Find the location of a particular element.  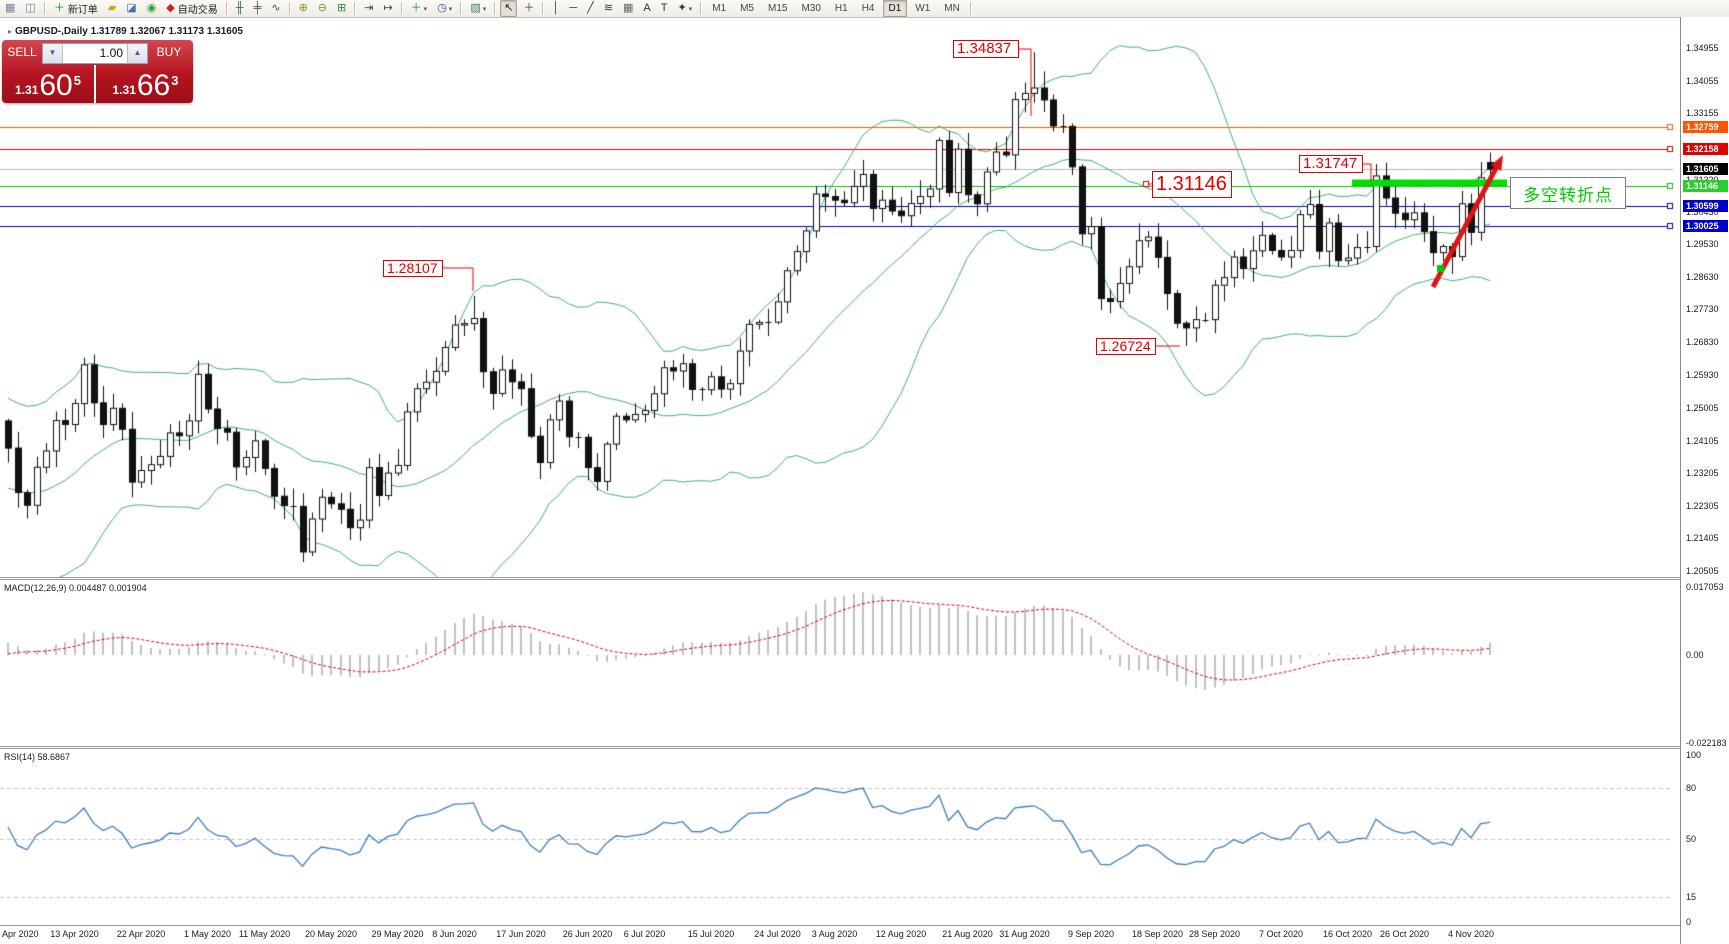

chart-profile-icon: ▧ is located at coordinates (475, 8).